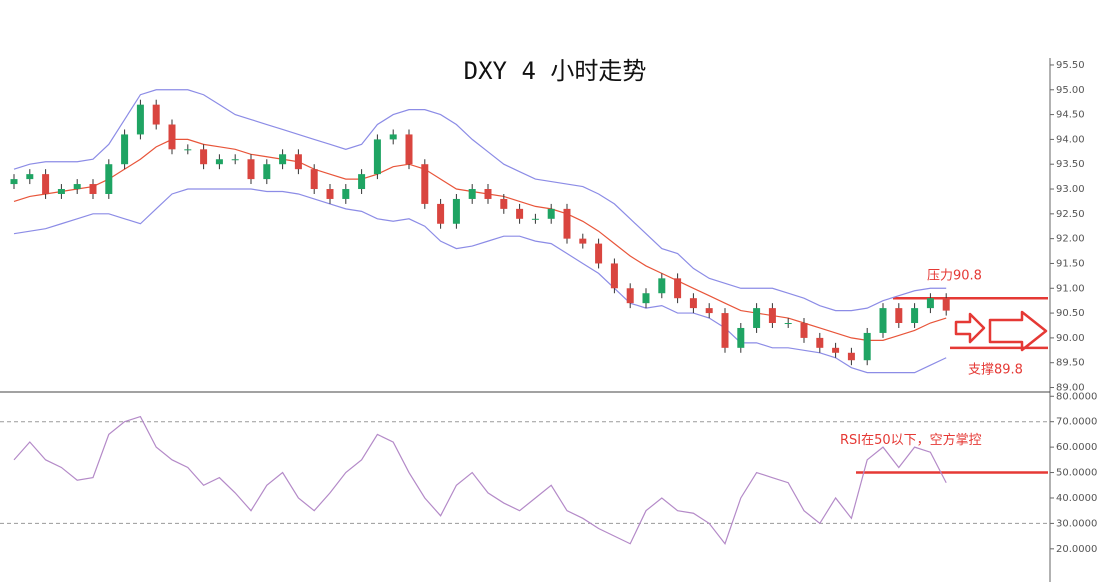  Describe the element at coordinates (1070, 65) in the screenshot. I see `y-tick-label: 95.50` at that location.